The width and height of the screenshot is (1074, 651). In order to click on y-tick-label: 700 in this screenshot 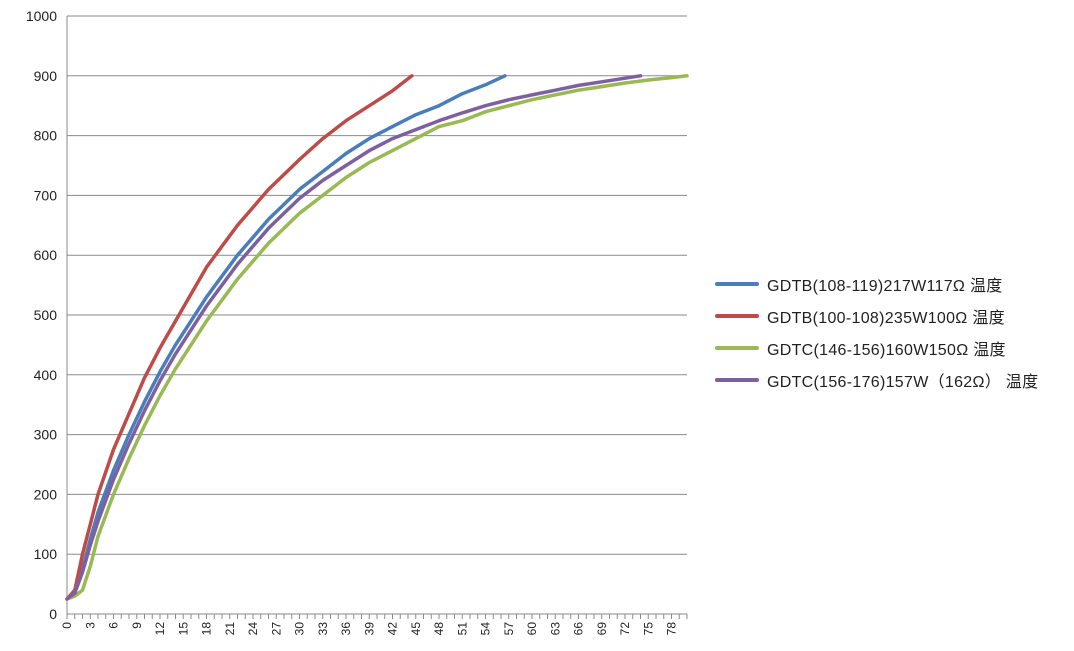, I will do `click(46, 195)`.